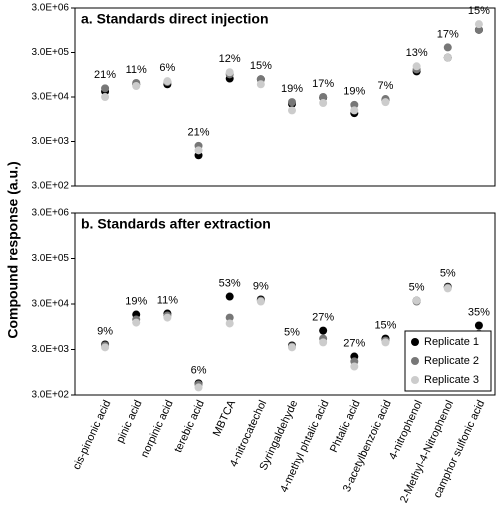 Image resolution: width=500 pixels, height=508 pixels. What do you see at coordinates (92, 434) in the screenshot?
I see `x-tick-label: cis-pinonic acid` at bounding box center [92, 434].